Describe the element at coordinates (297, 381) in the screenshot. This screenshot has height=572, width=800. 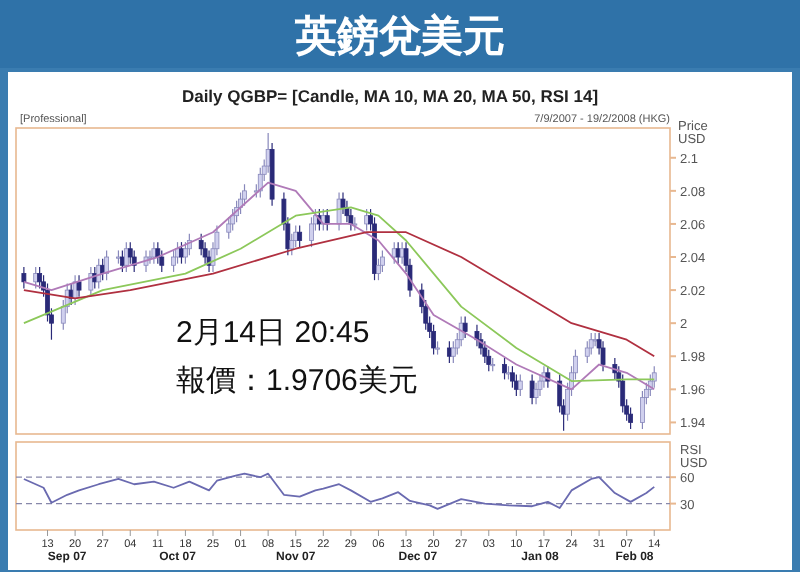
I see `annotation: 報價：1.9706美元` at that location.